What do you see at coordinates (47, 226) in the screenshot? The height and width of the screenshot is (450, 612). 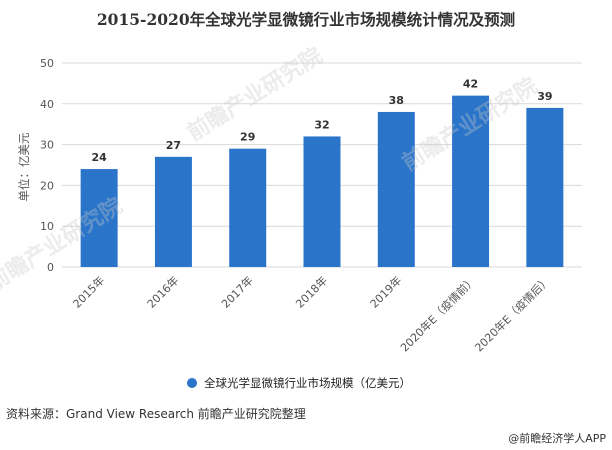 I see `y-tick-label: 10` at bounding box center [47, 226].